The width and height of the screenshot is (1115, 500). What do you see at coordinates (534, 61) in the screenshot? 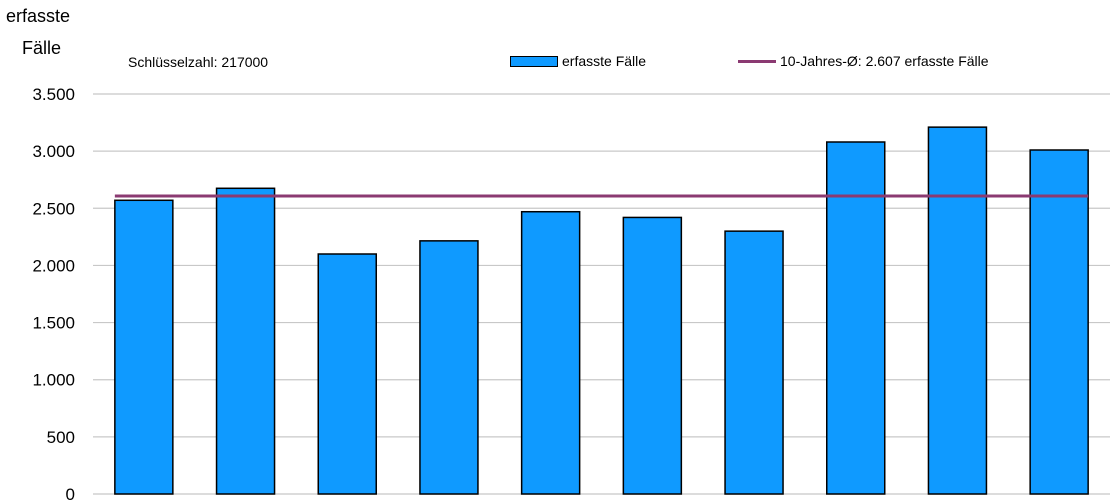
I see `legend-swatch-bars` at bounding box center [534, 61].